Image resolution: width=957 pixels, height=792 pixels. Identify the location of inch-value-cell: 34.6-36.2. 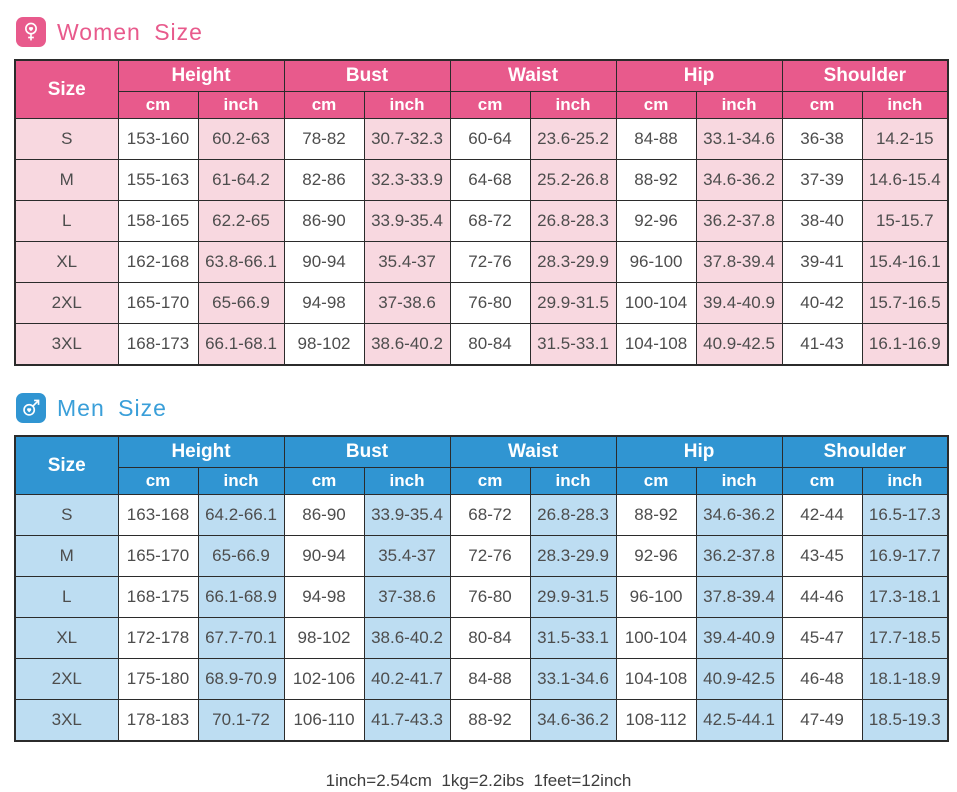
(573, 720).